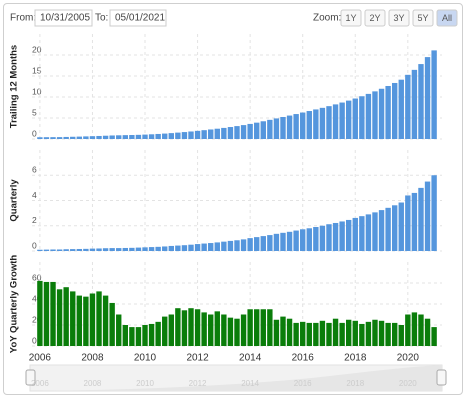 The height and width of the screenshot is (400, 468). Describe the element at coordinates (355, 383) in the screenshot. I see `navigator-label: 2018` at that location.